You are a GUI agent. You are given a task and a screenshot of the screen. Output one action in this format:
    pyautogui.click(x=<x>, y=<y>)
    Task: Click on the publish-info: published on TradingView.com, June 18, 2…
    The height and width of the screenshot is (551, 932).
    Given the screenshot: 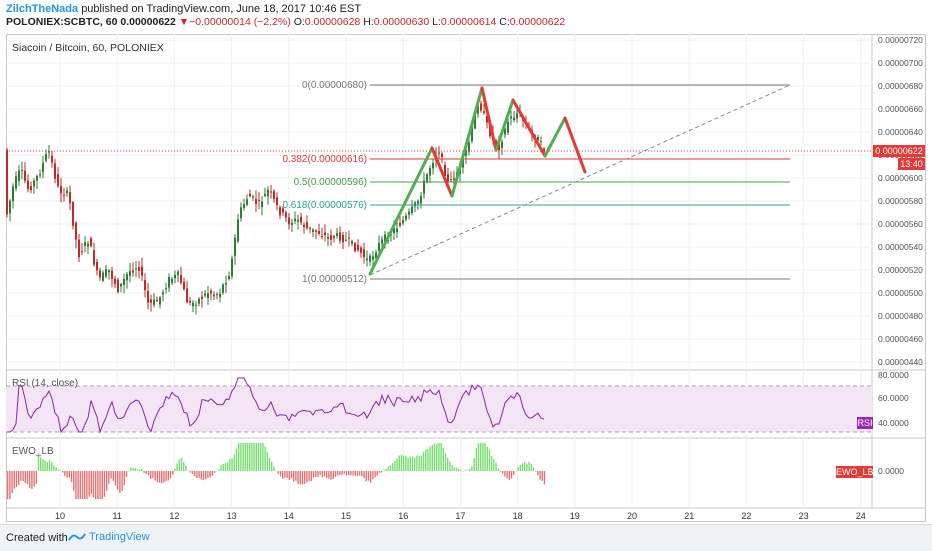 What is the action you would take?
    pyautogui.click(x=221, y=9)
    